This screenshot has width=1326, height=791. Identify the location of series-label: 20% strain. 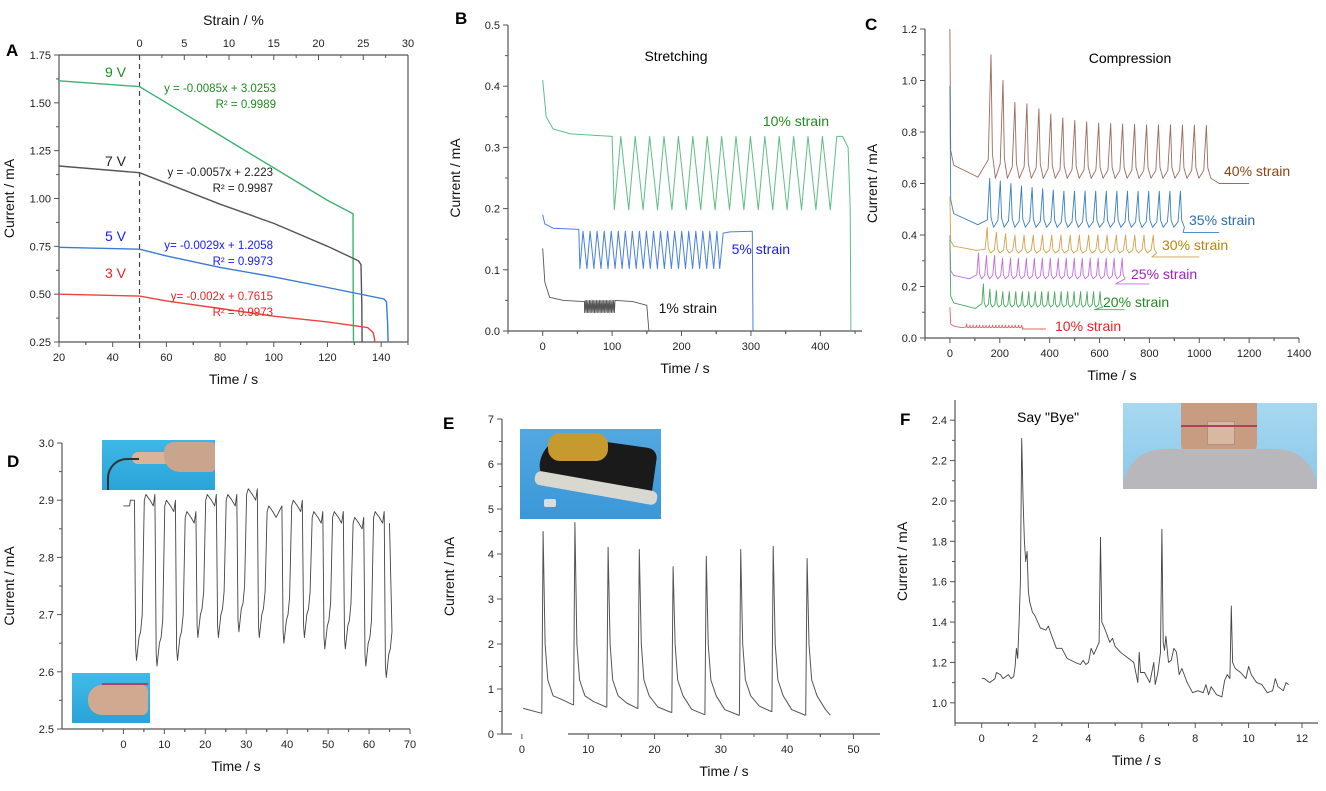
(1136, 302).